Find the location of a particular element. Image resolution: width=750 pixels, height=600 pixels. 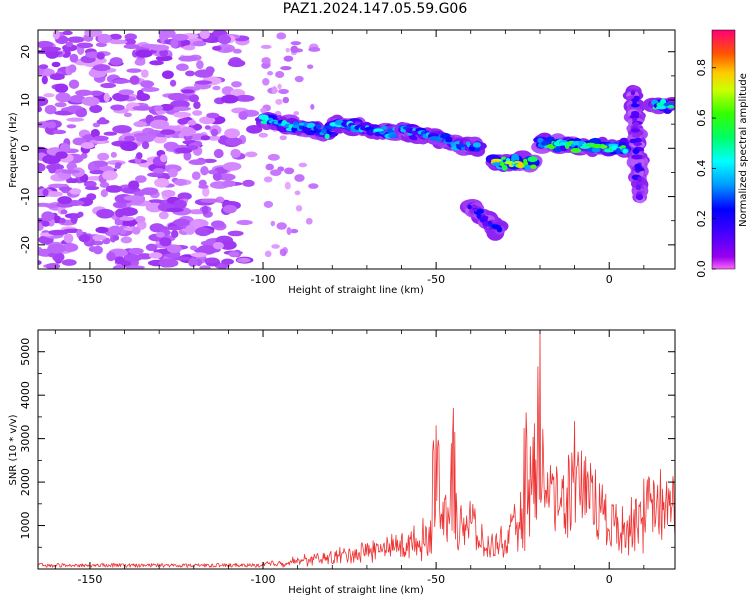

y-tick-label: 4000 is located at coordinates (25, 395).